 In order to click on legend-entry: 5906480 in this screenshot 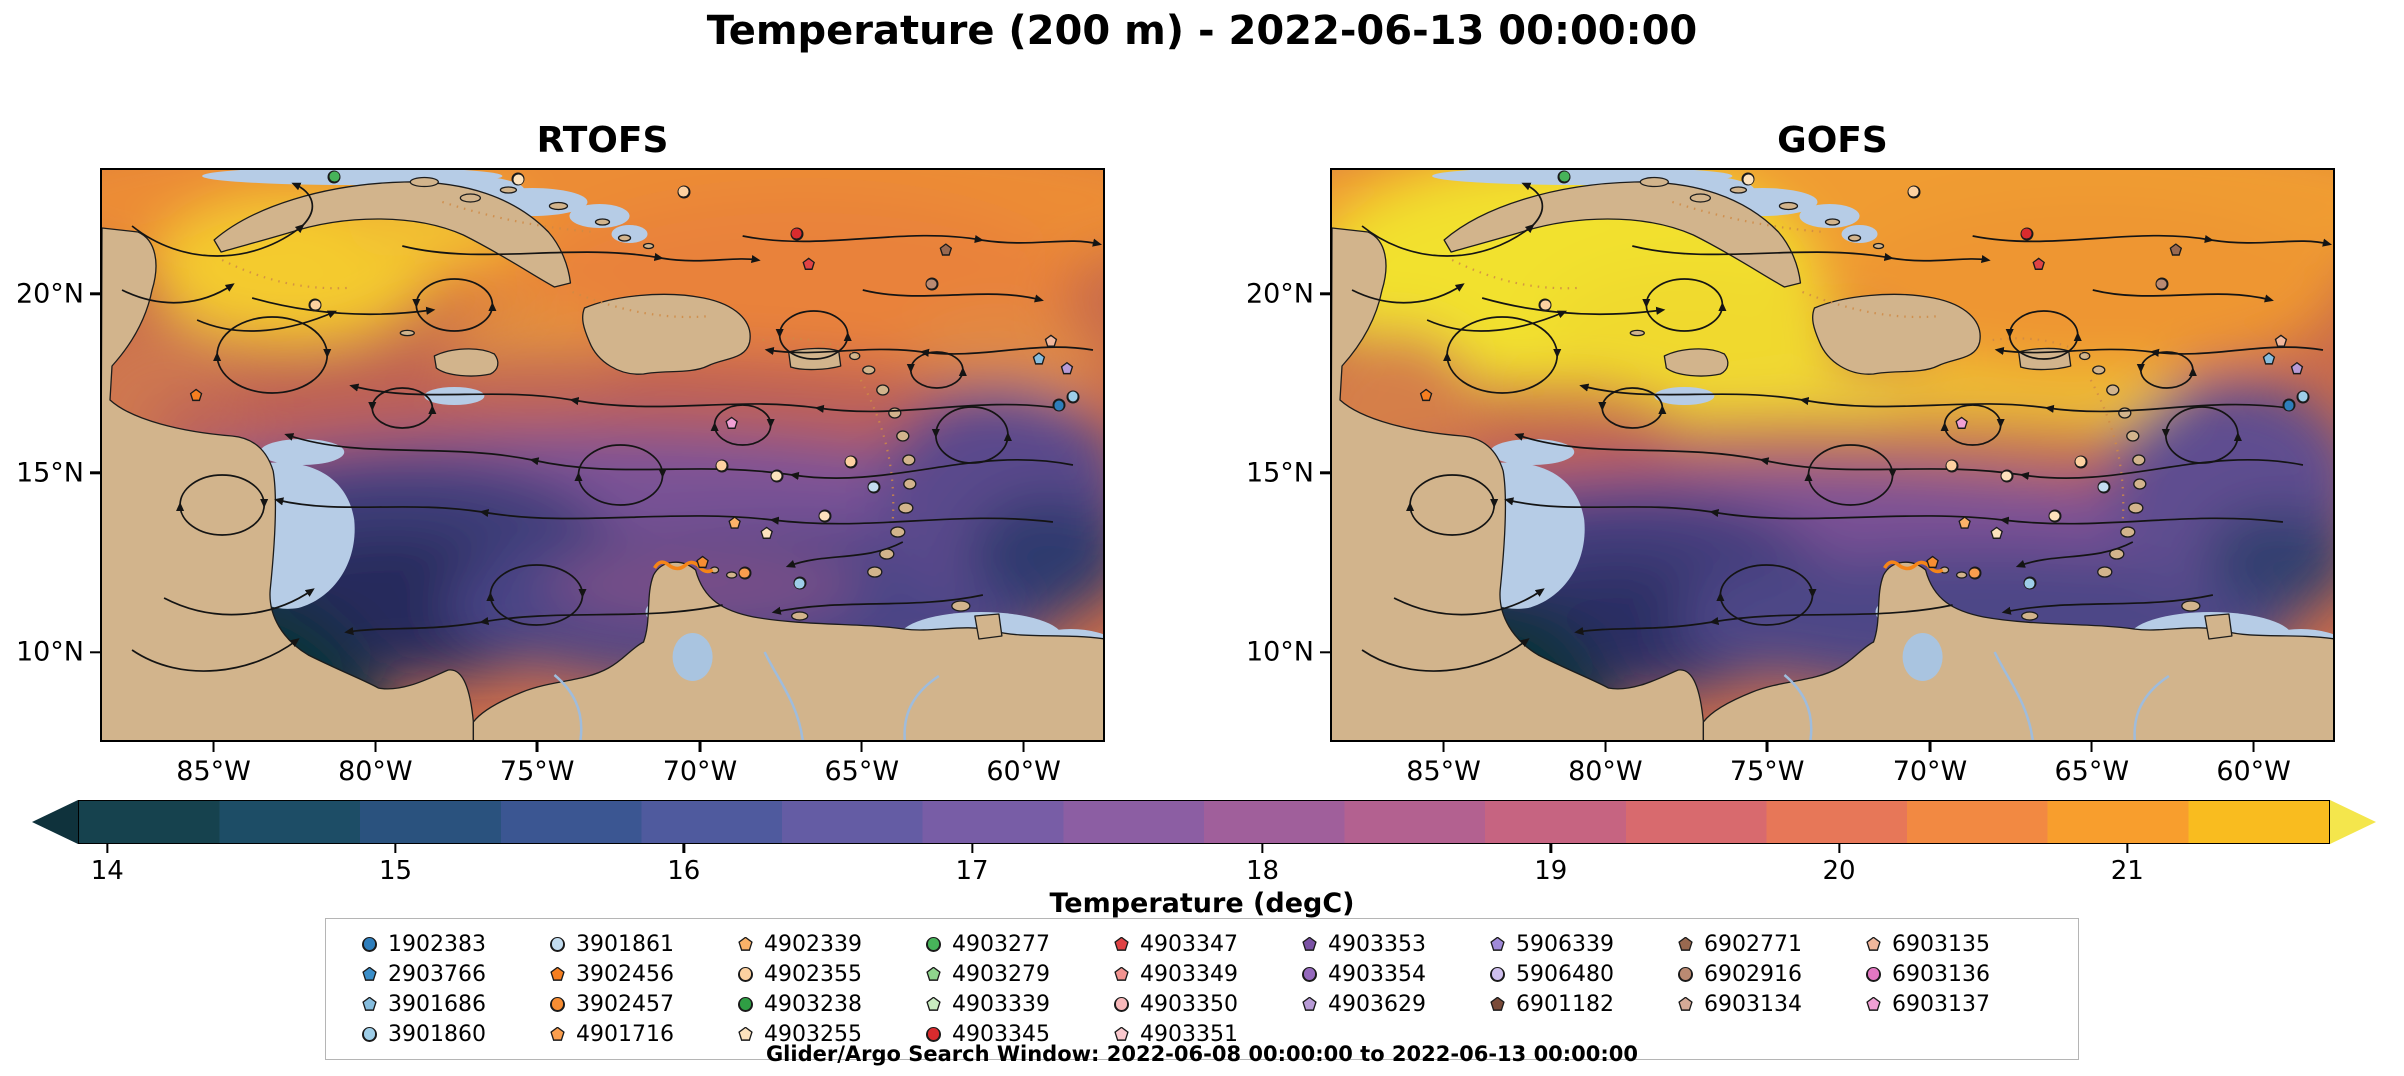, I will do `click(1578, 974)`.